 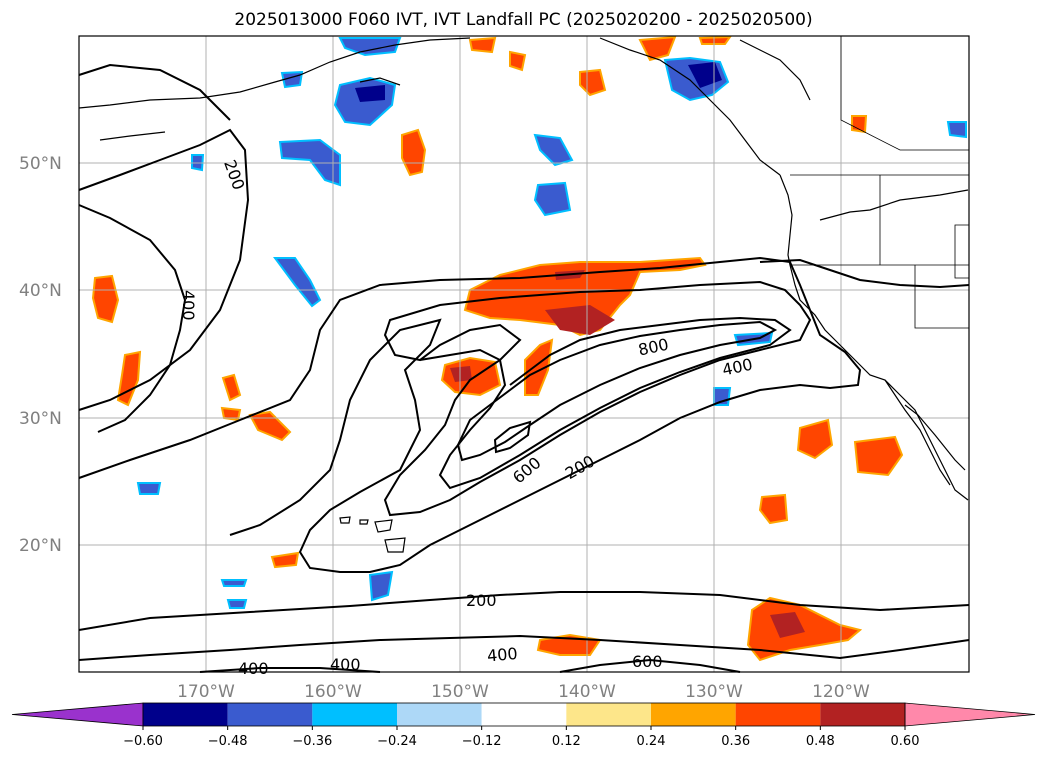 What do you see at coordinates (482, 741) in the screenshot?
I see `colorbar-tick-label: −0.12` at bounding box center [482, 741].